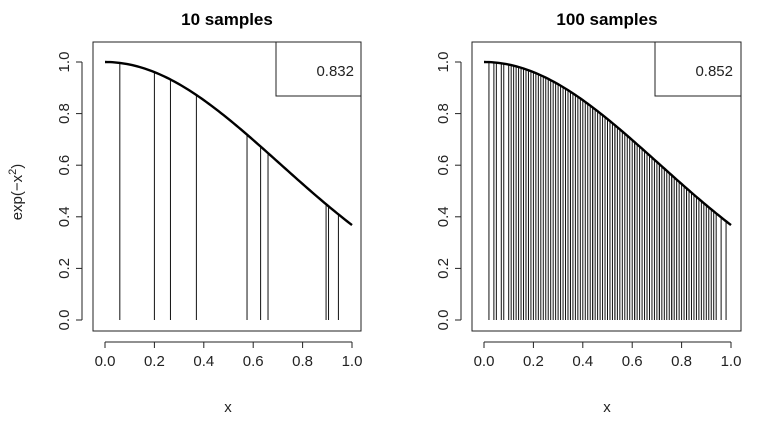  I want to click on y-axis-label: exp(−x2), so click(16, 192).